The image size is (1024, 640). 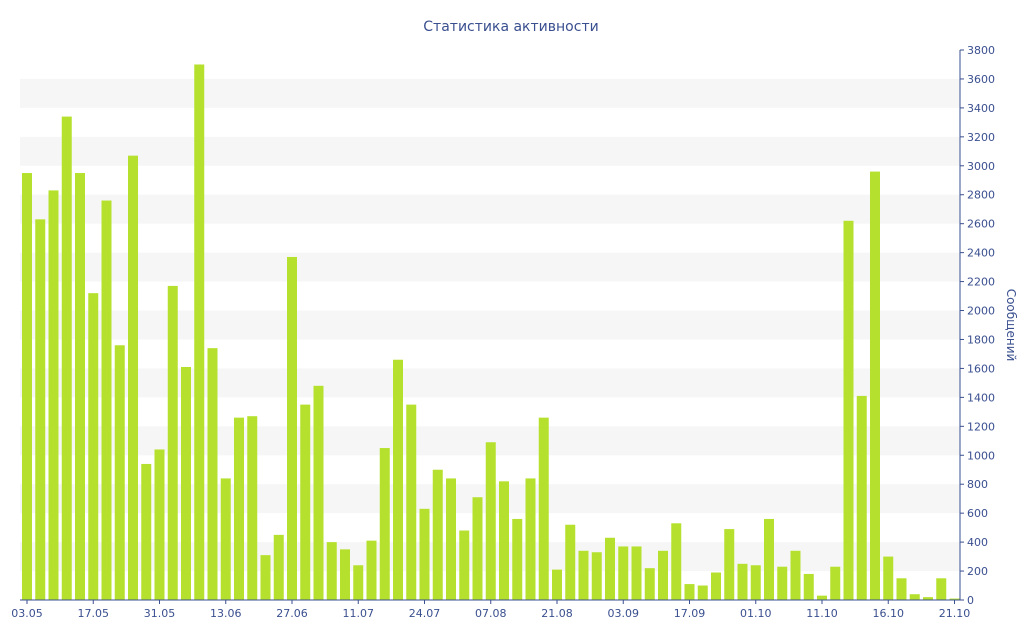 What do you see at coordinates (425, 613) in the screenshot?
I see `x-tick-label: 24.07` at bounding box center [425, 613].